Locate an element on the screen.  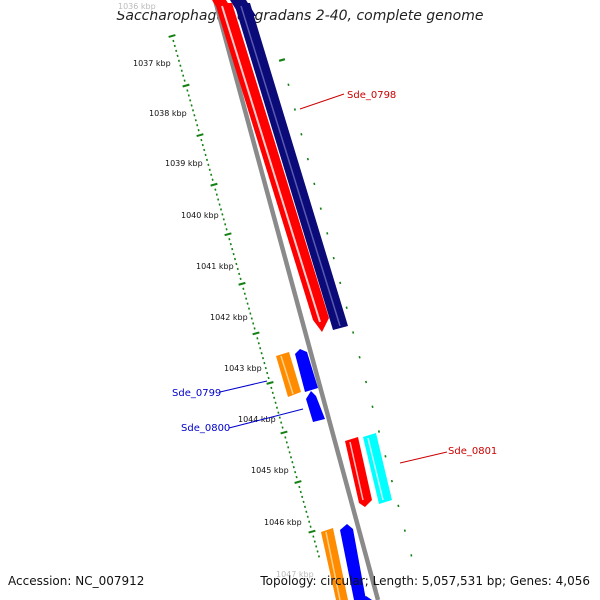
gene-label-sde-0799: Sde_0799 is located at coordinates (196, 393).